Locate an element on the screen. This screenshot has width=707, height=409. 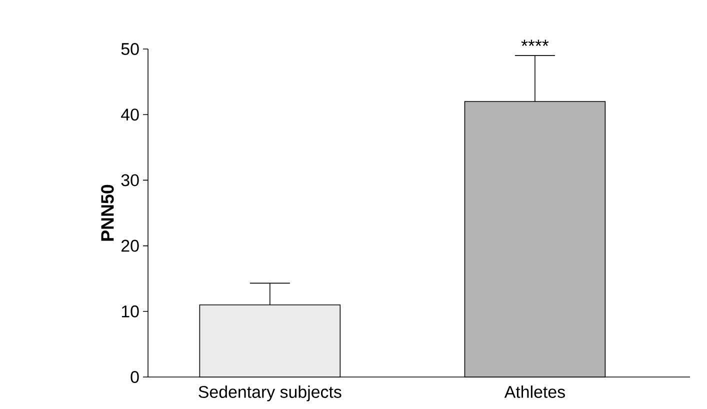
y-tick-label: 20 is located at coordinates (130, 246).